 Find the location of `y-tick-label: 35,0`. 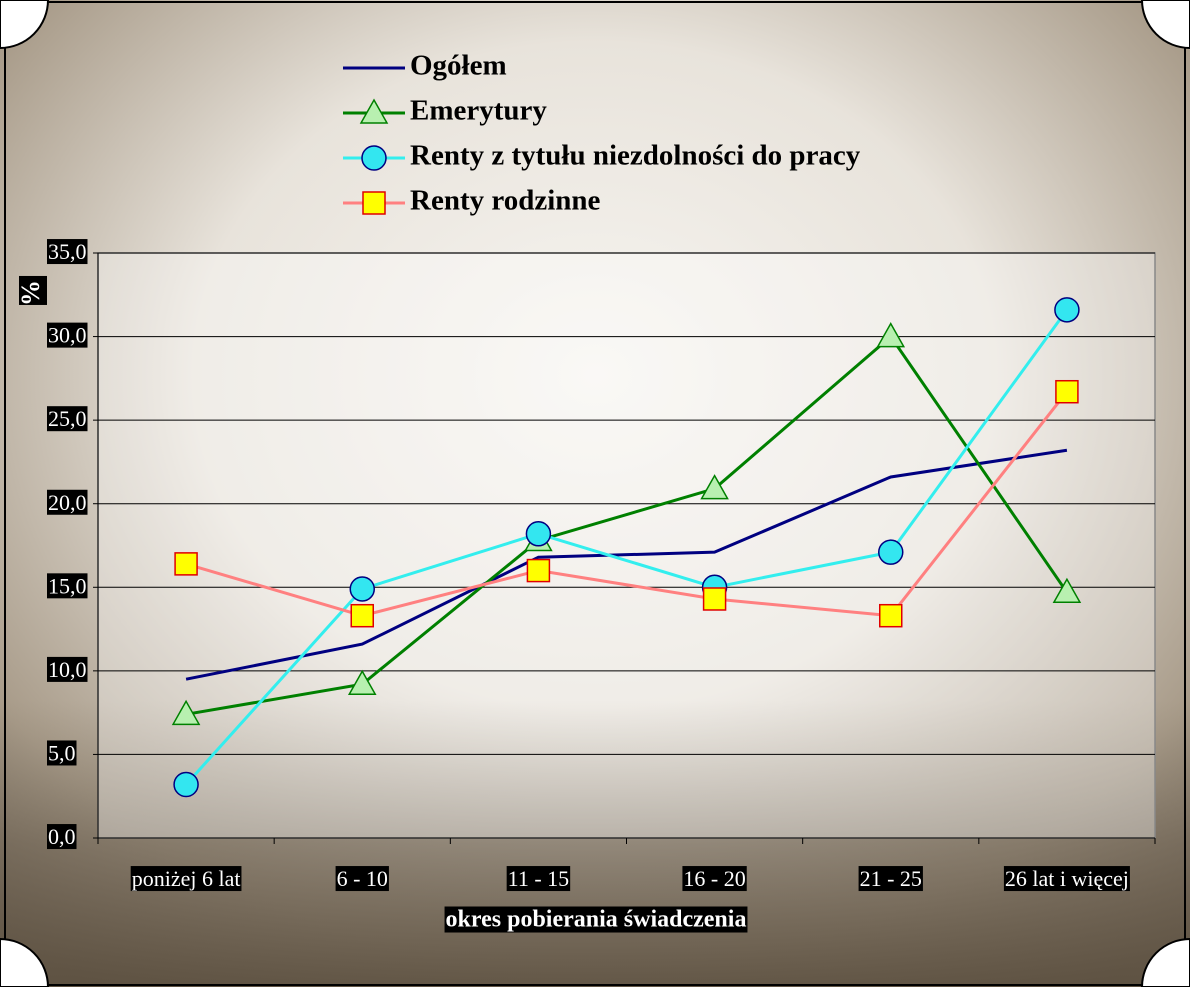

y-tick-label: 35,0 is located at coordinates (67, 251).